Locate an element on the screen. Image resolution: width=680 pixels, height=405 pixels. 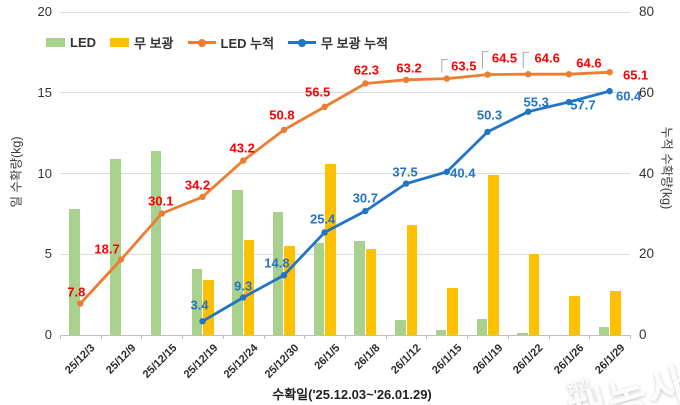
data-label-3-7: 30.7 is located at coordinates (365, 198).